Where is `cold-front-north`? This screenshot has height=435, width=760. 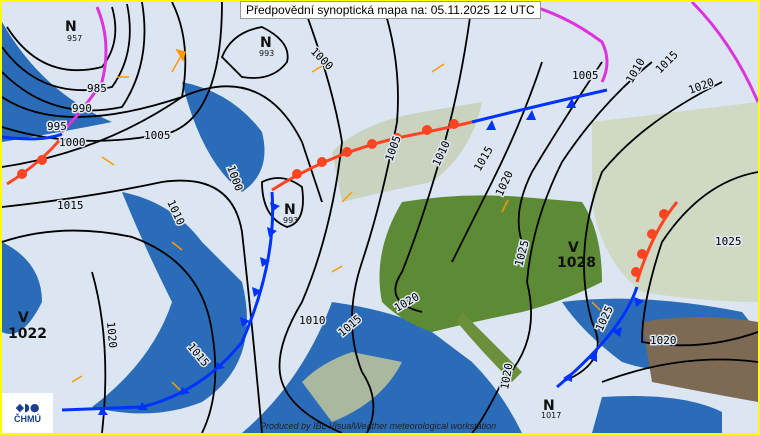 cold-front-north is located at coordinates (539, 106).